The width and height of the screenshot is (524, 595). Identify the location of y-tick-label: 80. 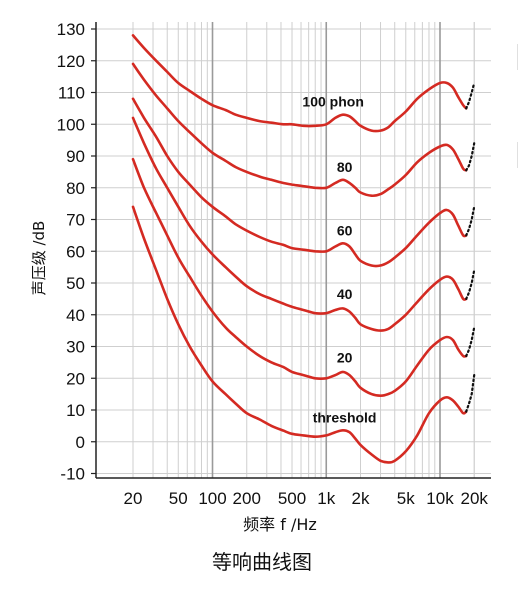
(75, 188).